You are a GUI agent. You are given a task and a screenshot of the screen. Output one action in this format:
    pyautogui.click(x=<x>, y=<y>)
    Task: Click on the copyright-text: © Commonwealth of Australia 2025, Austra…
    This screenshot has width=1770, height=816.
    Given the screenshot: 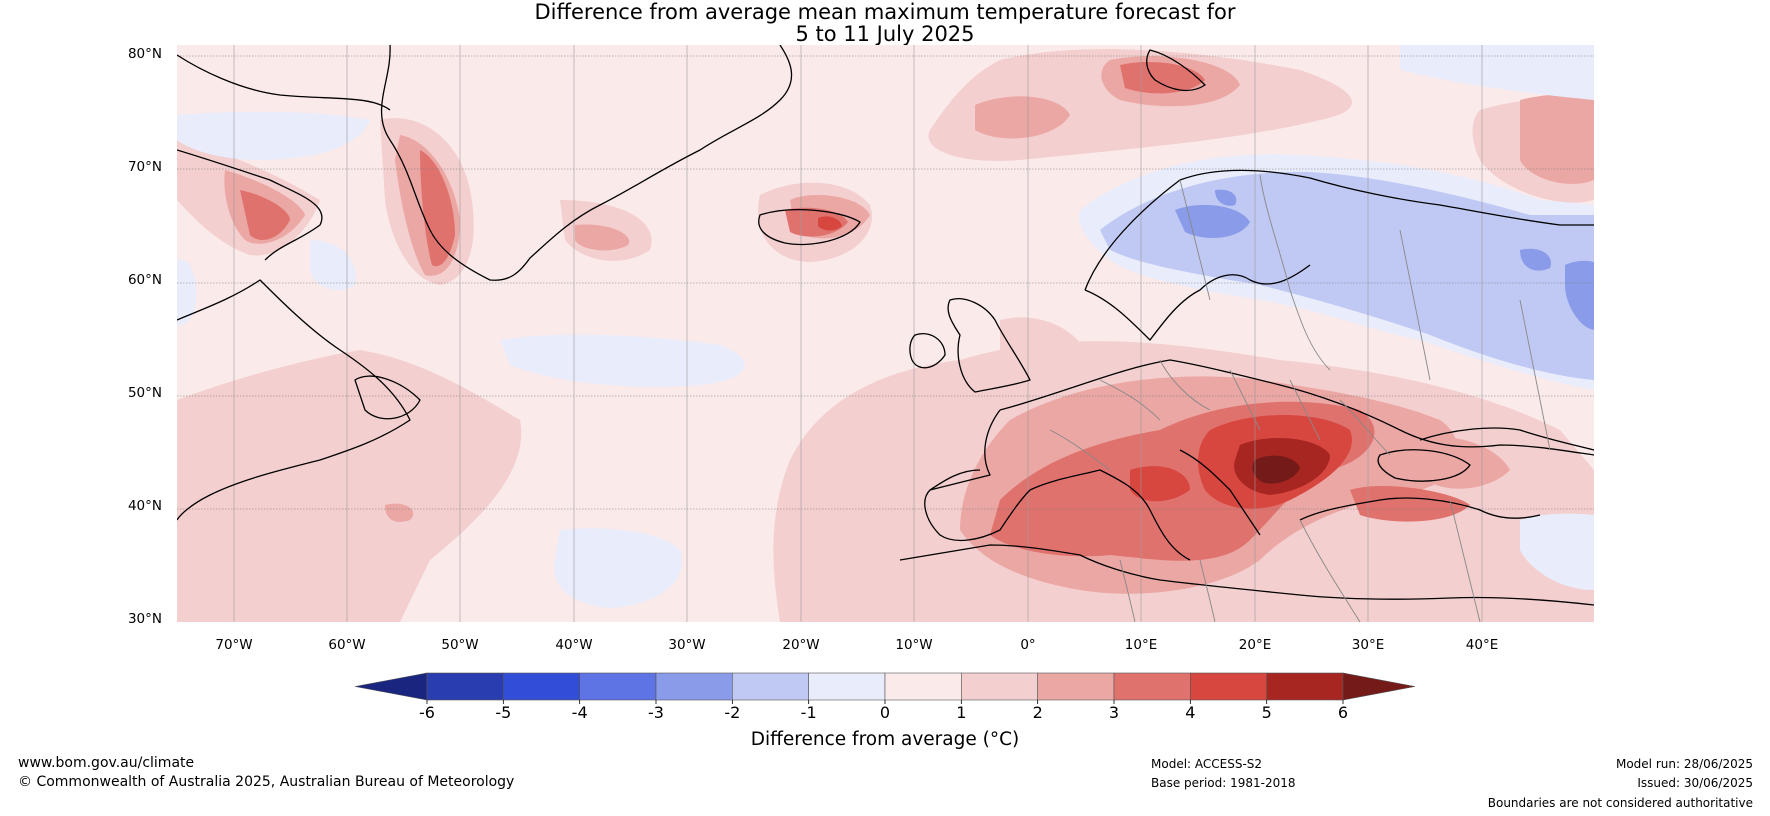 What is the action you would take?
    pyautogui.click(x=266, y=782)
    